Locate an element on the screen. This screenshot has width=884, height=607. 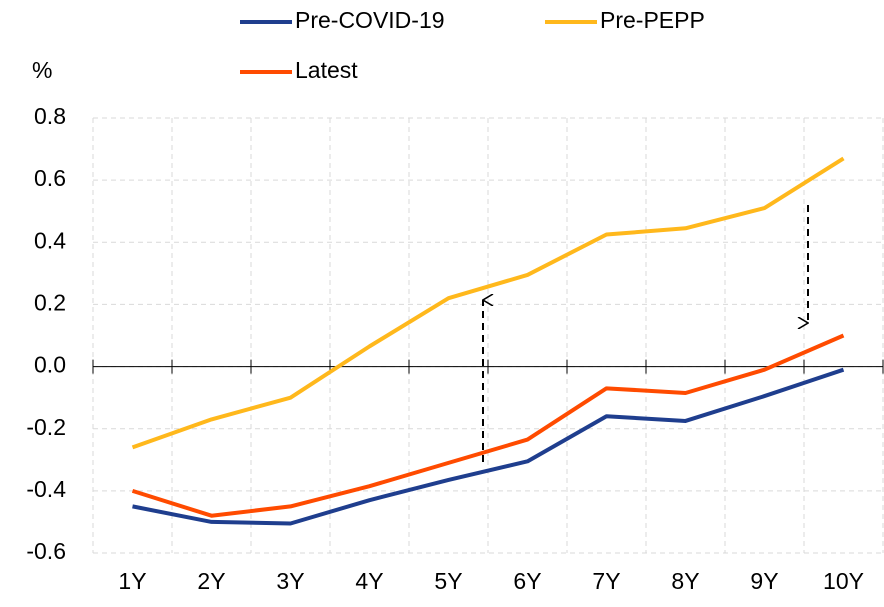
y-tick-label: 0.6 is located at coordinates (50, 178).